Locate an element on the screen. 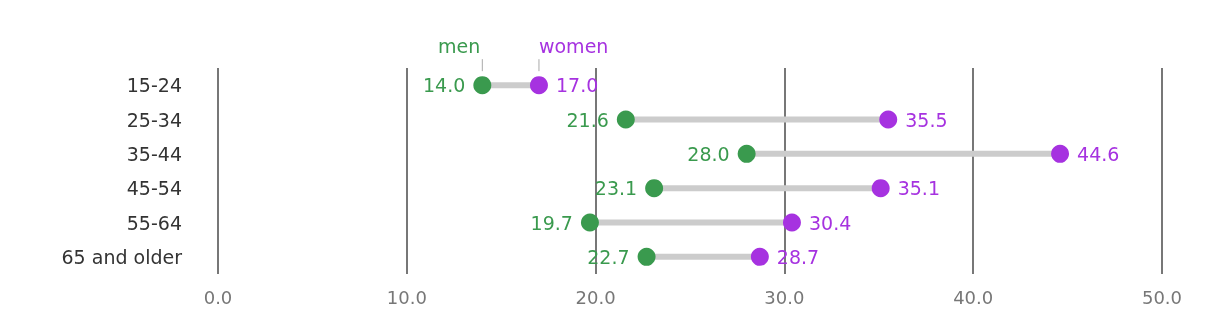  data-label: 35.1 is located at coordinates (918, 188).